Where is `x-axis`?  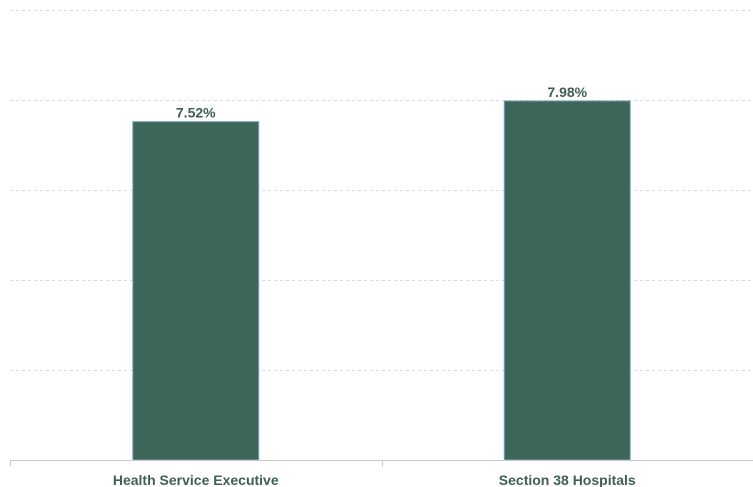
x-axis is located at coordinates (381, 463).